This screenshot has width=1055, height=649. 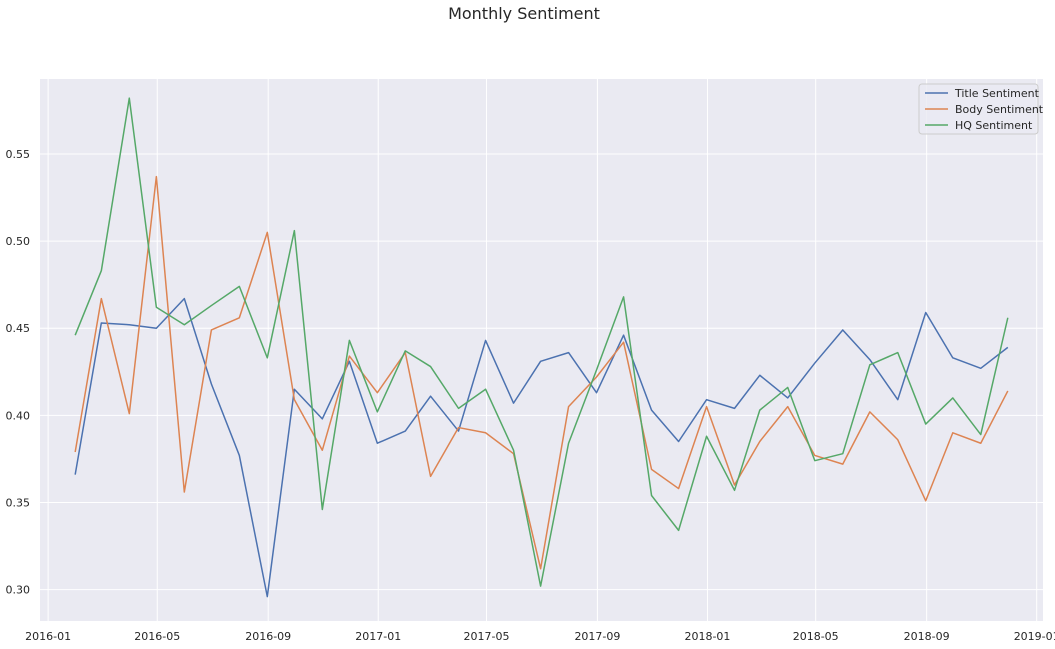 I want to click on legend-label: Body Sentiment, so click(x=999, y=109).